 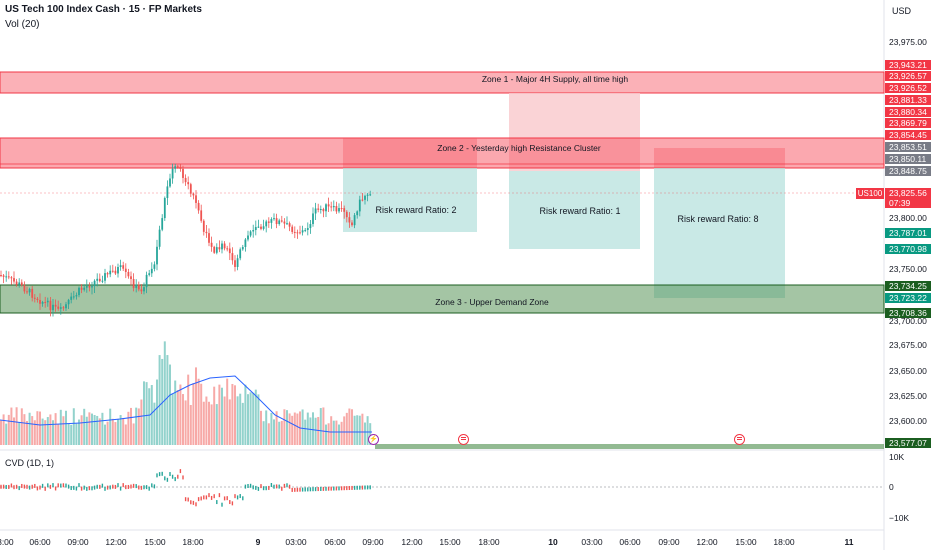 What do you see at coordinates (22, 24) in the screenshot?
I see `volume-indicator-label: Vol (20)` at bounding box center [22, 24].